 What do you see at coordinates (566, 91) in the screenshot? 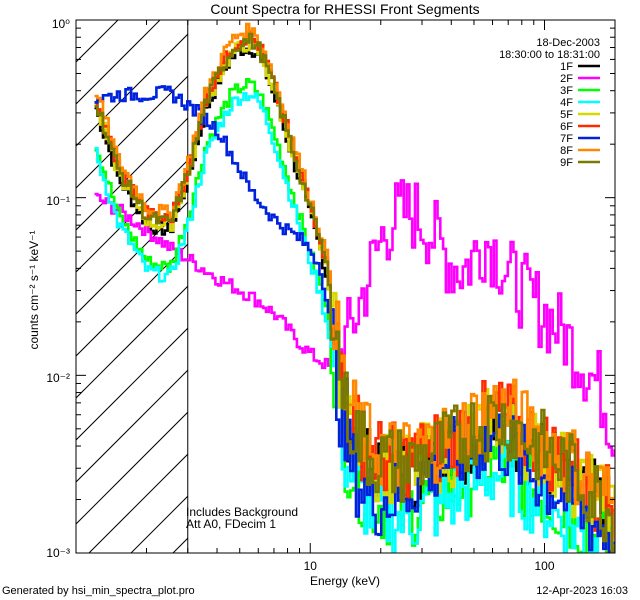
I see `legend-label-3F: 3F` at bounding box center [566, 91].